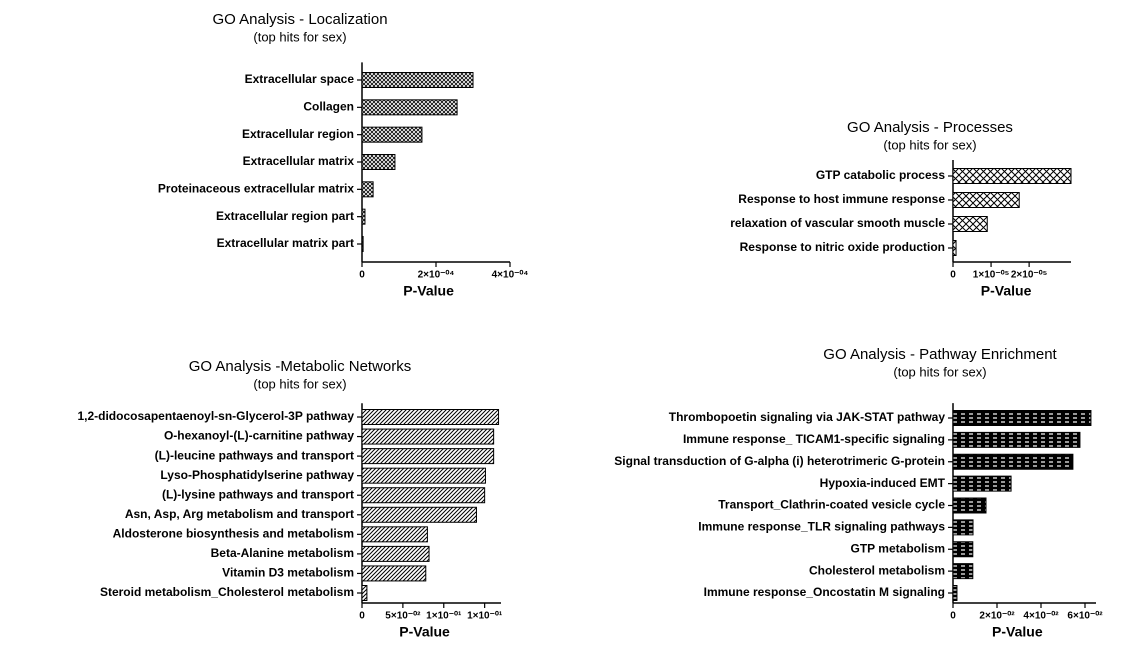 The width and height of the screenshot is (1144, 646). I want to click on y-tick-label: GTP catabolic process, so click(880, 175).